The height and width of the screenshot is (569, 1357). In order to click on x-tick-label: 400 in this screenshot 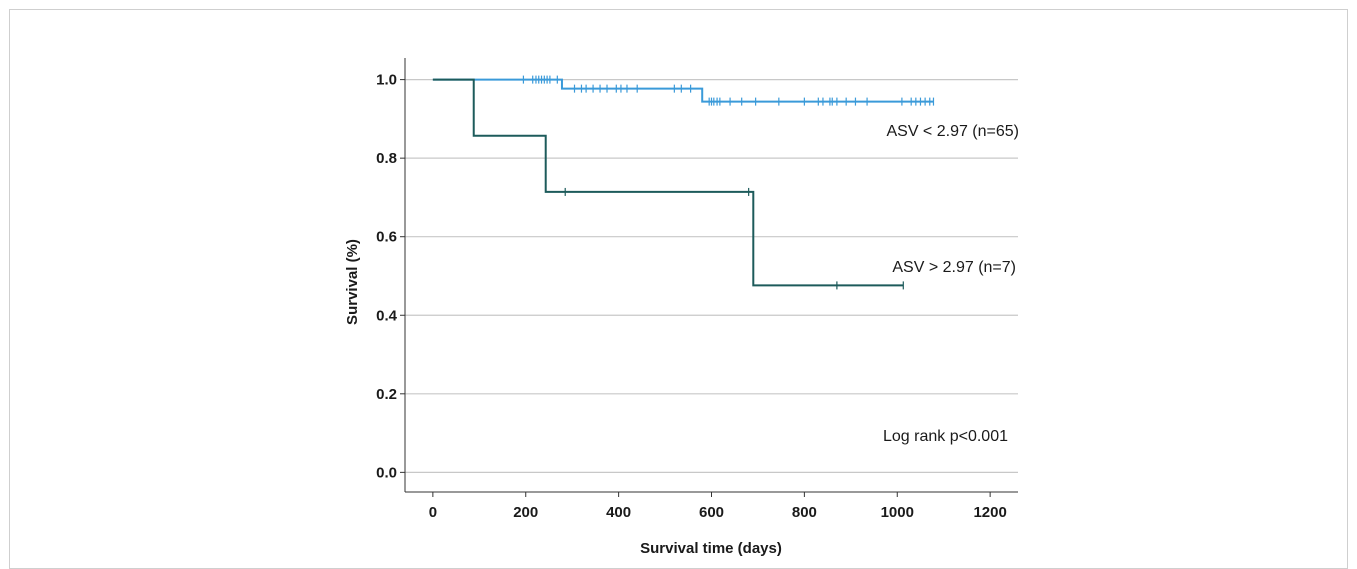, I will do `click(618, 512)`.